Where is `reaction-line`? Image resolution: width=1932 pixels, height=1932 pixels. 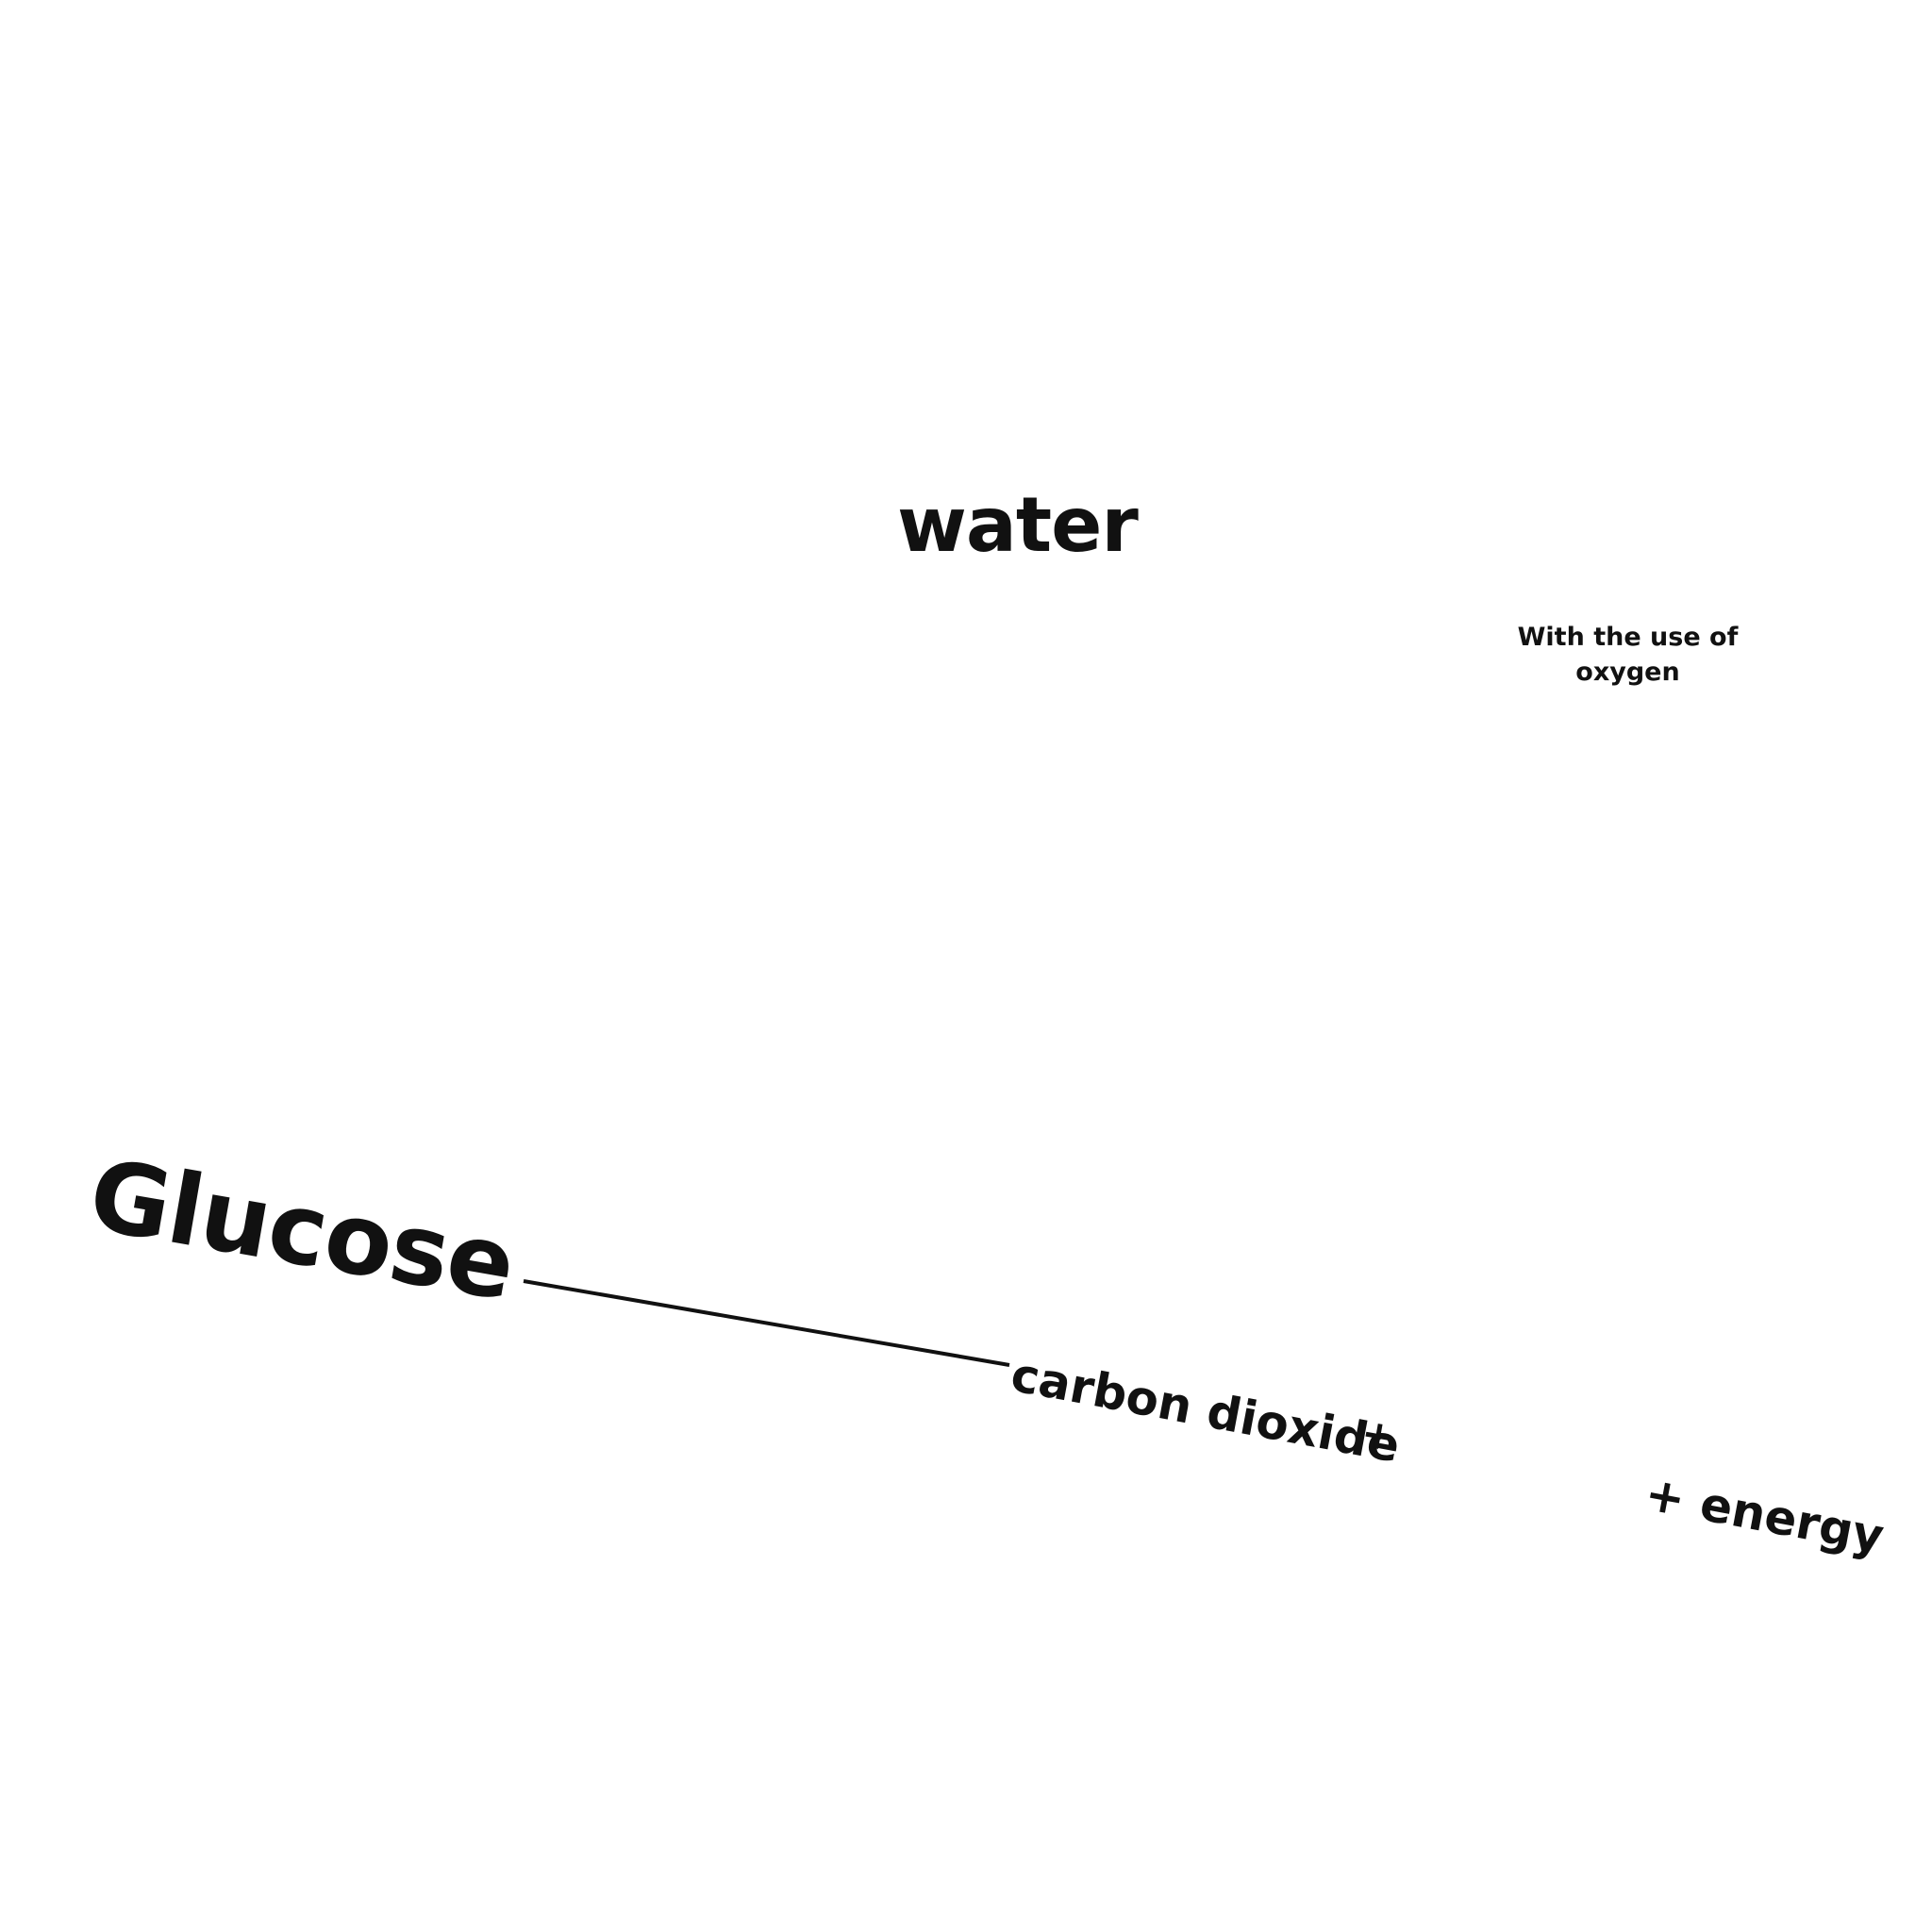 reaction-line is located at coordinates (767, 1323).